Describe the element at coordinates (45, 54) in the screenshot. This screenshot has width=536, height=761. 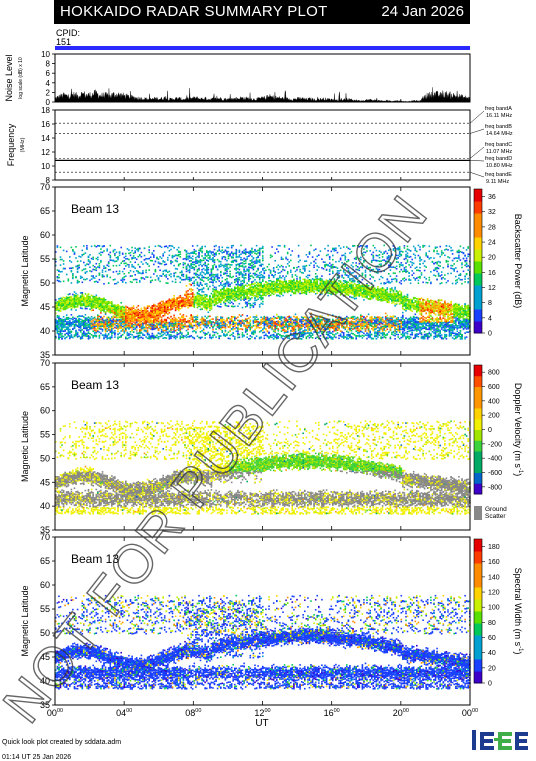
I see `noise-ytick-label: 10` at that location.